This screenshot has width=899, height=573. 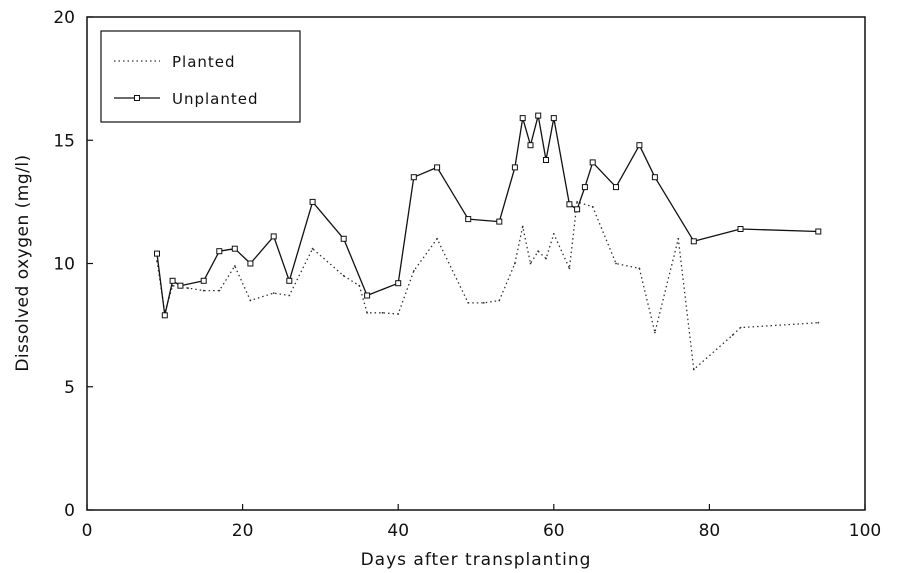 What do you see at coordinates (137, 98) in the screenshot?
I see `legend-unplanted-marker` at bounding box center [137, 98].